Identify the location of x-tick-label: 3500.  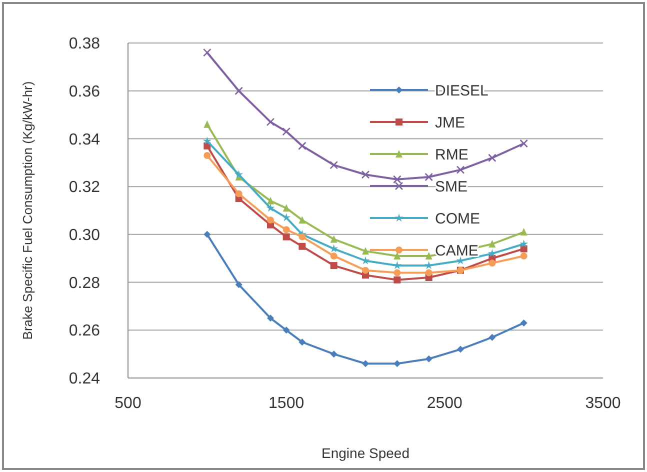
(603, 403).